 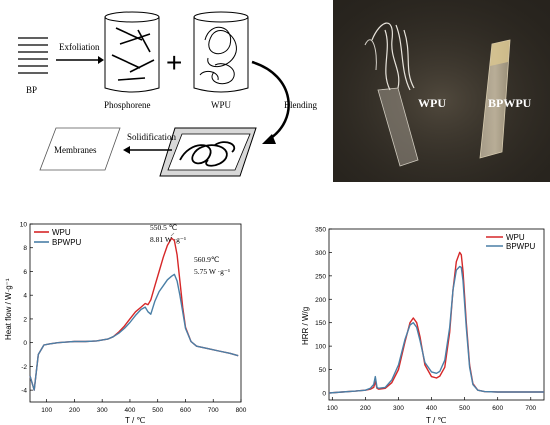 What do you see at coordinates (25, 343) in the screenshot?
I see `chart1-ytick-label: 0` at bounding box center [25, 343].